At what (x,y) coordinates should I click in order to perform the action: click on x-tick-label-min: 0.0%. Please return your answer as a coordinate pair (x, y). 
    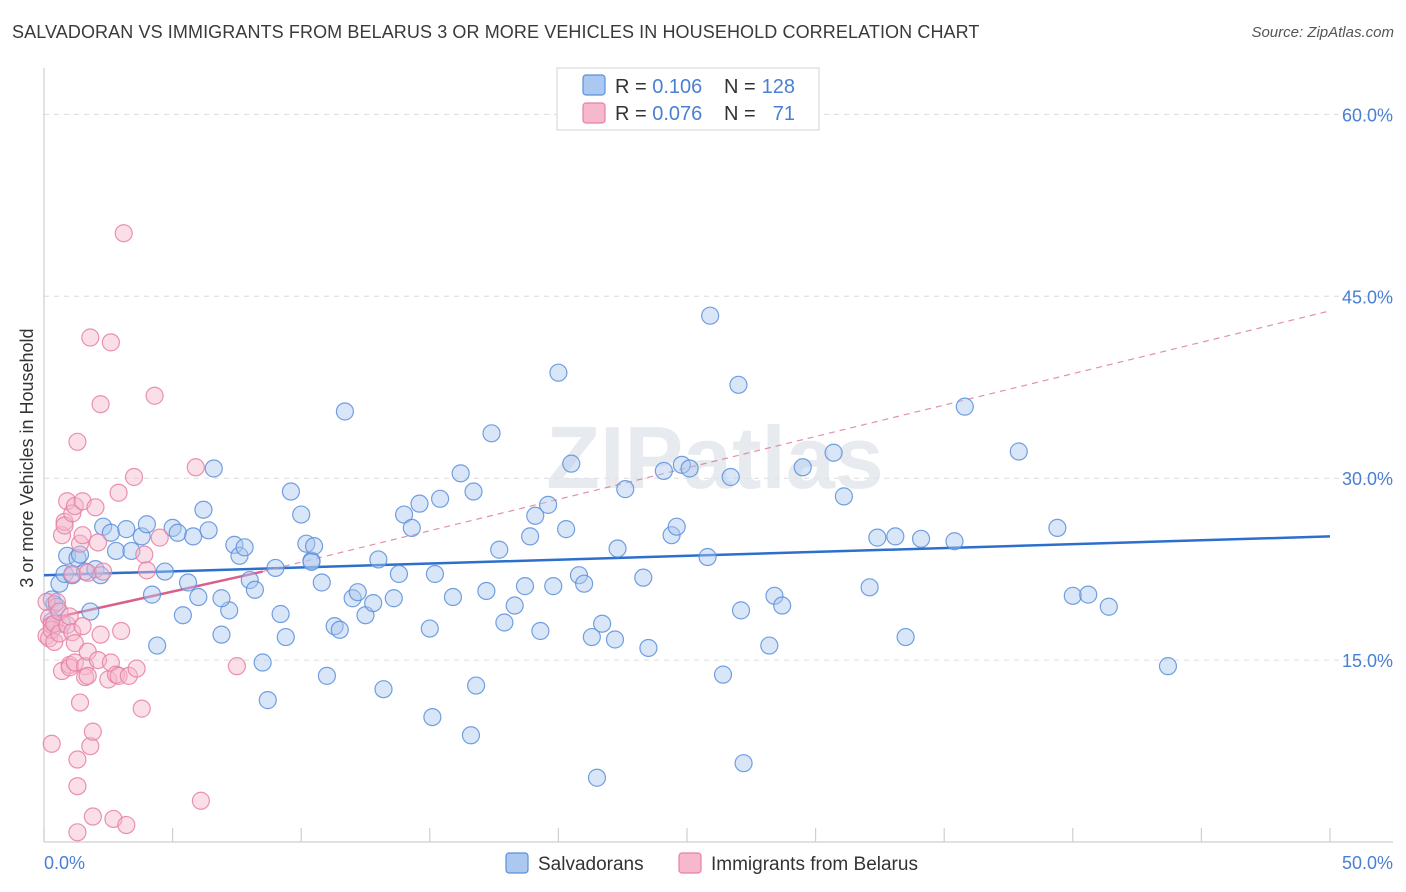
    Looking at the image, I should click on (64, 863).